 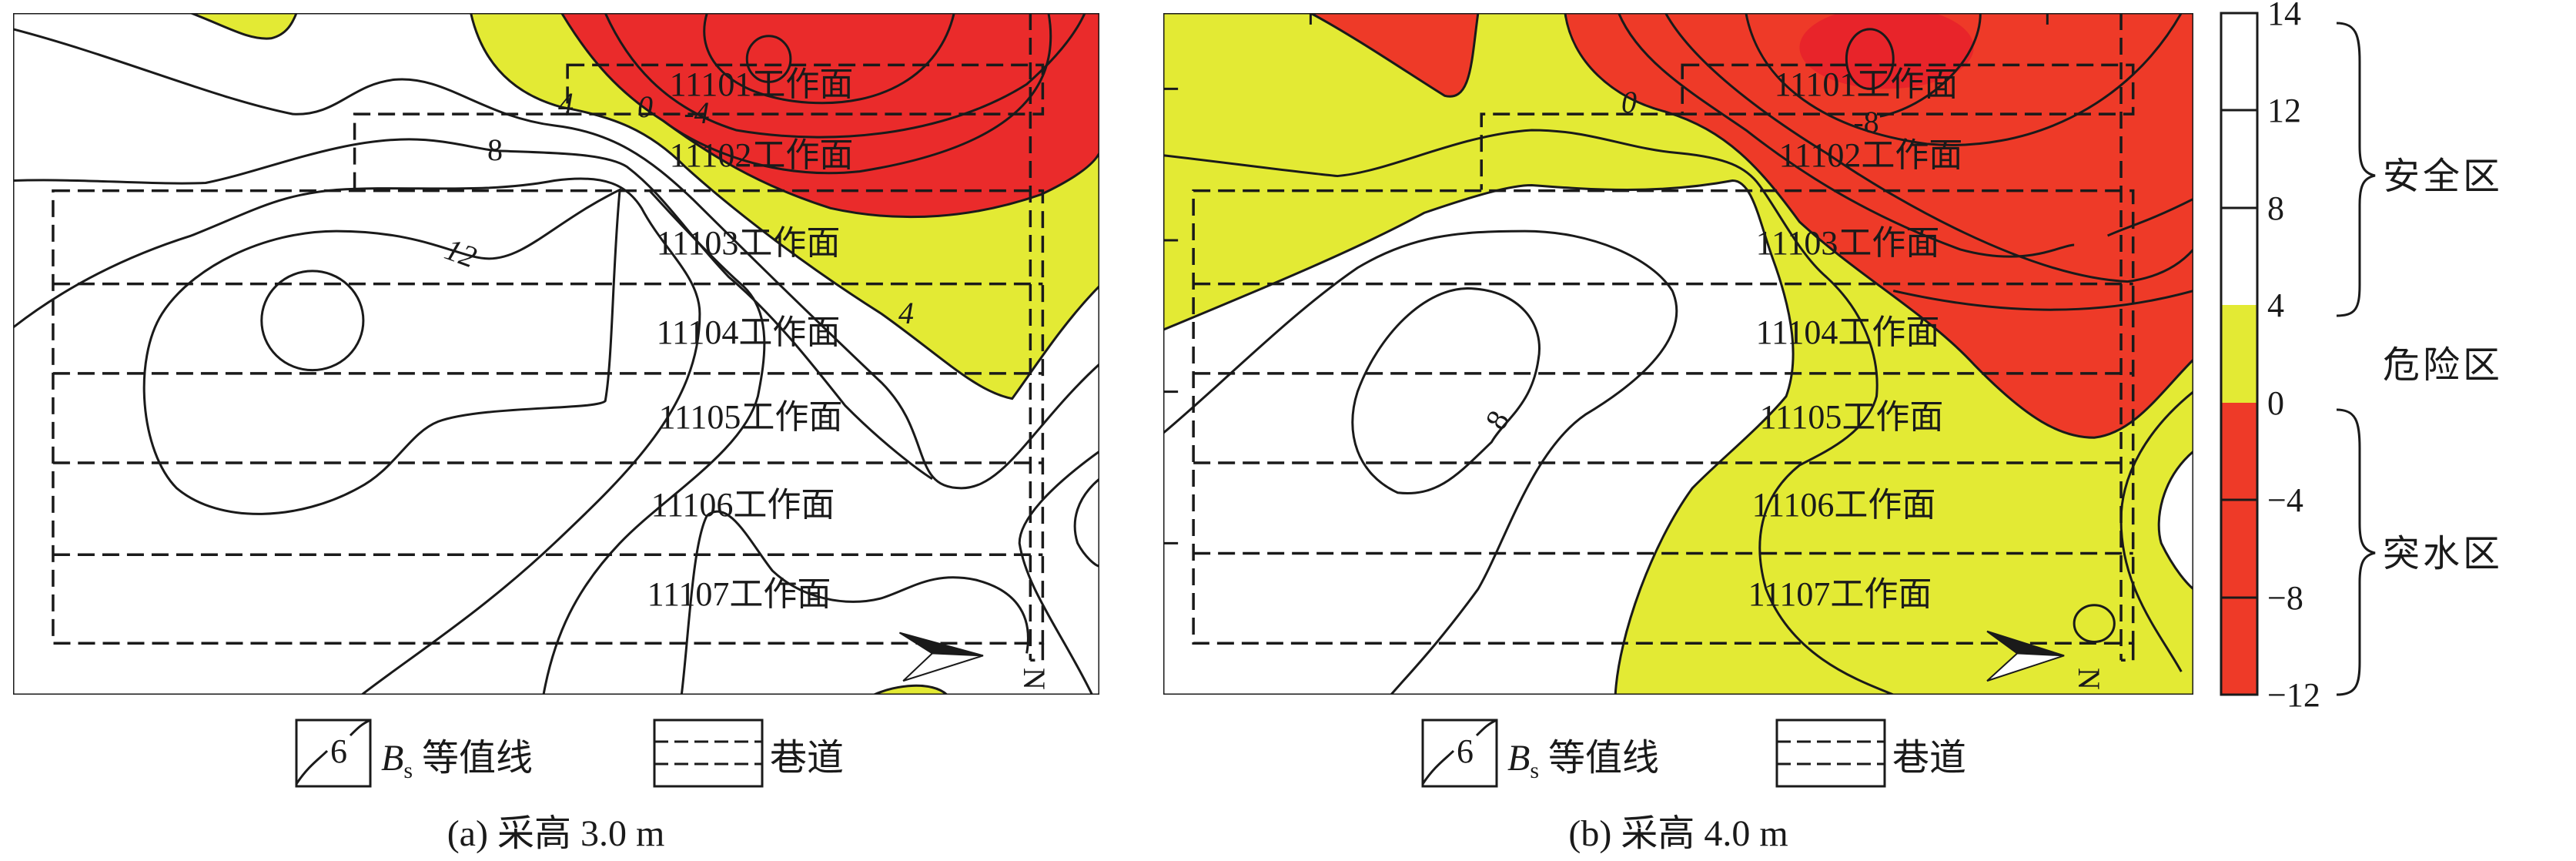 I want to click on colorbar-segment-danger, so click(x=2239, y=354).